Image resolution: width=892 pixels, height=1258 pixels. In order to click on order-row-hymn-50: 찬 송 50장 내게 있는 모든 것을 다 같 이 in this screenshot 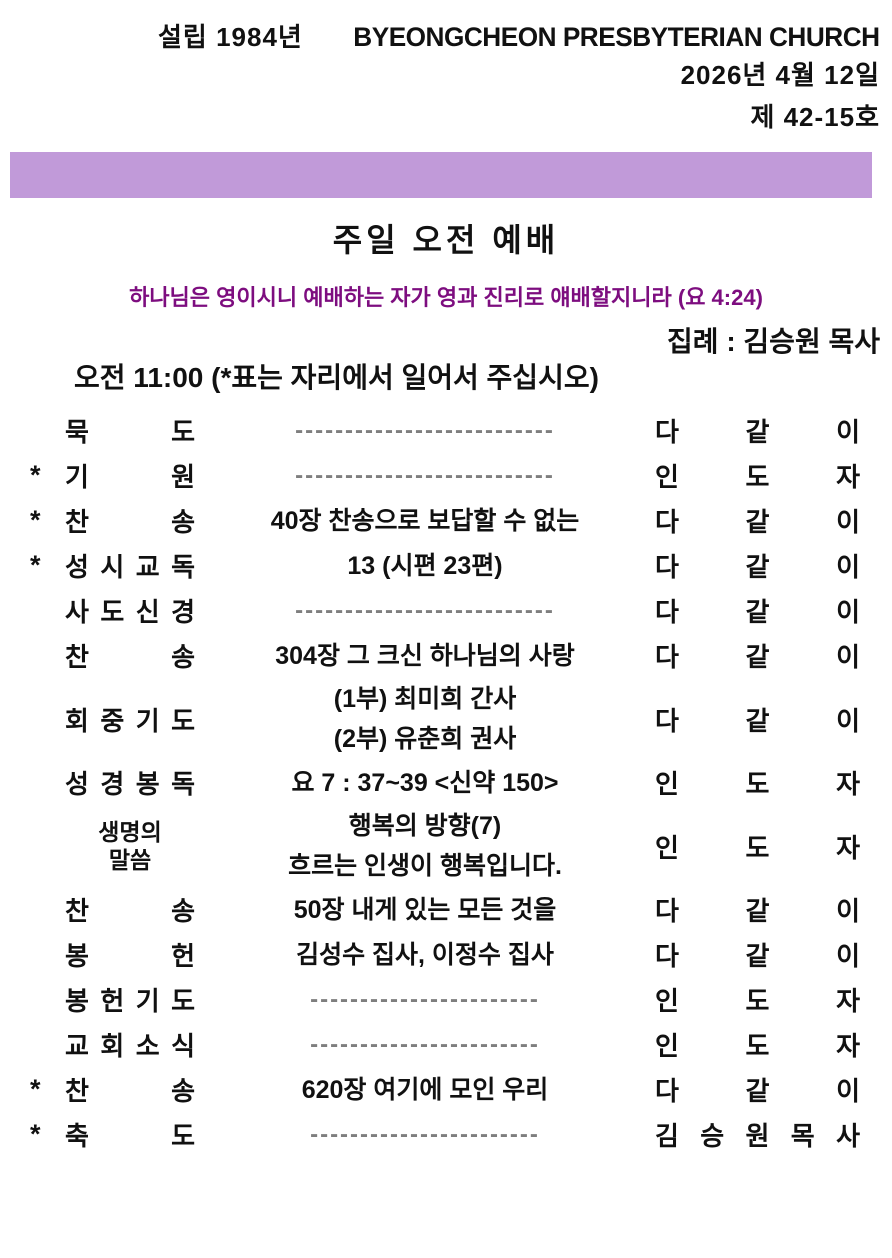, I will do `click(446, 909)`.